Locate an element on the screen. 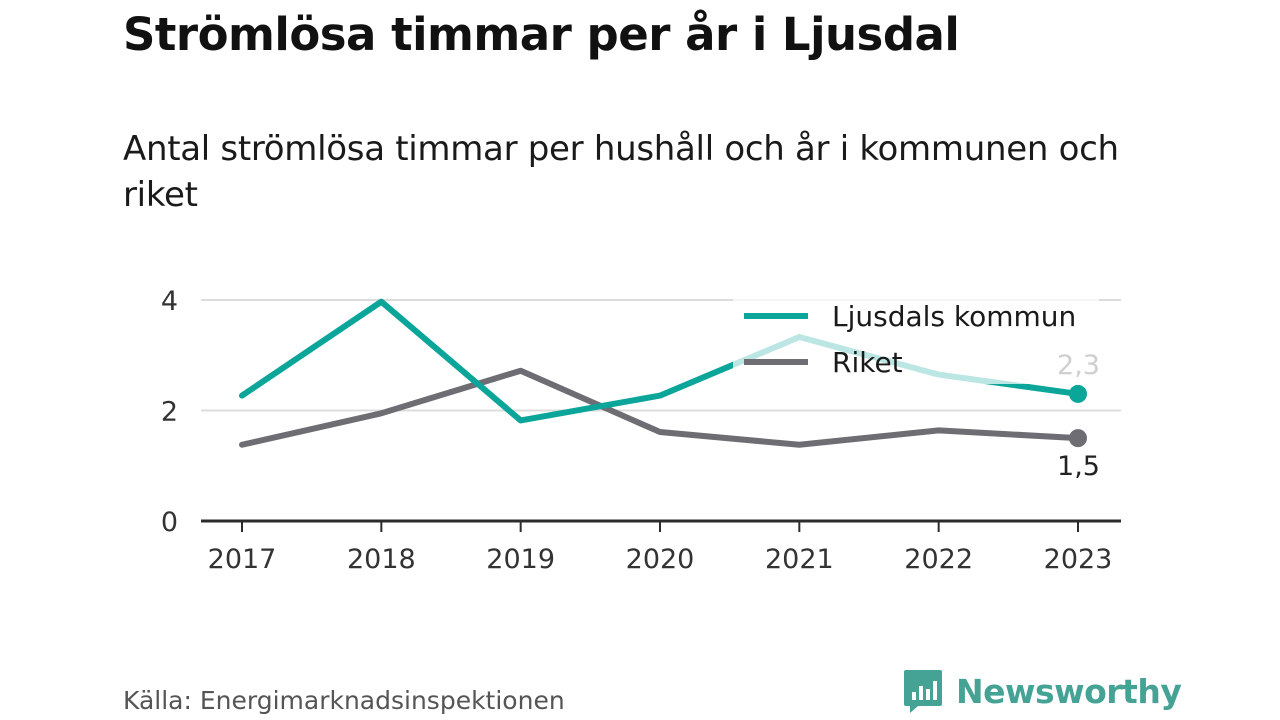 The width and height of the screenshot is (1280, 720). x-tick-label: 2018 is located at coordinates (381, 559).